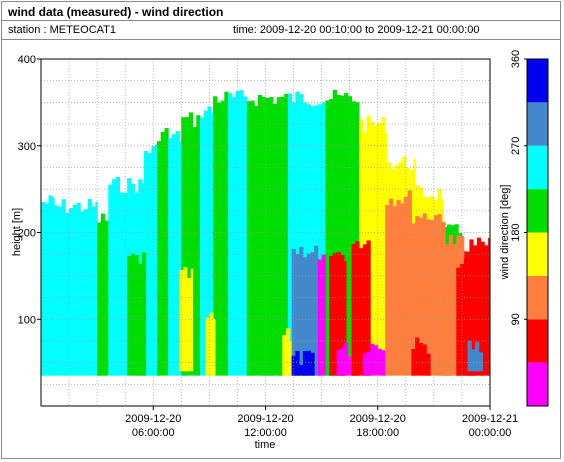 This screenshot has height=462, width=564. I want to click on colorbar-tick-label-180: 180, so click(516, 232).